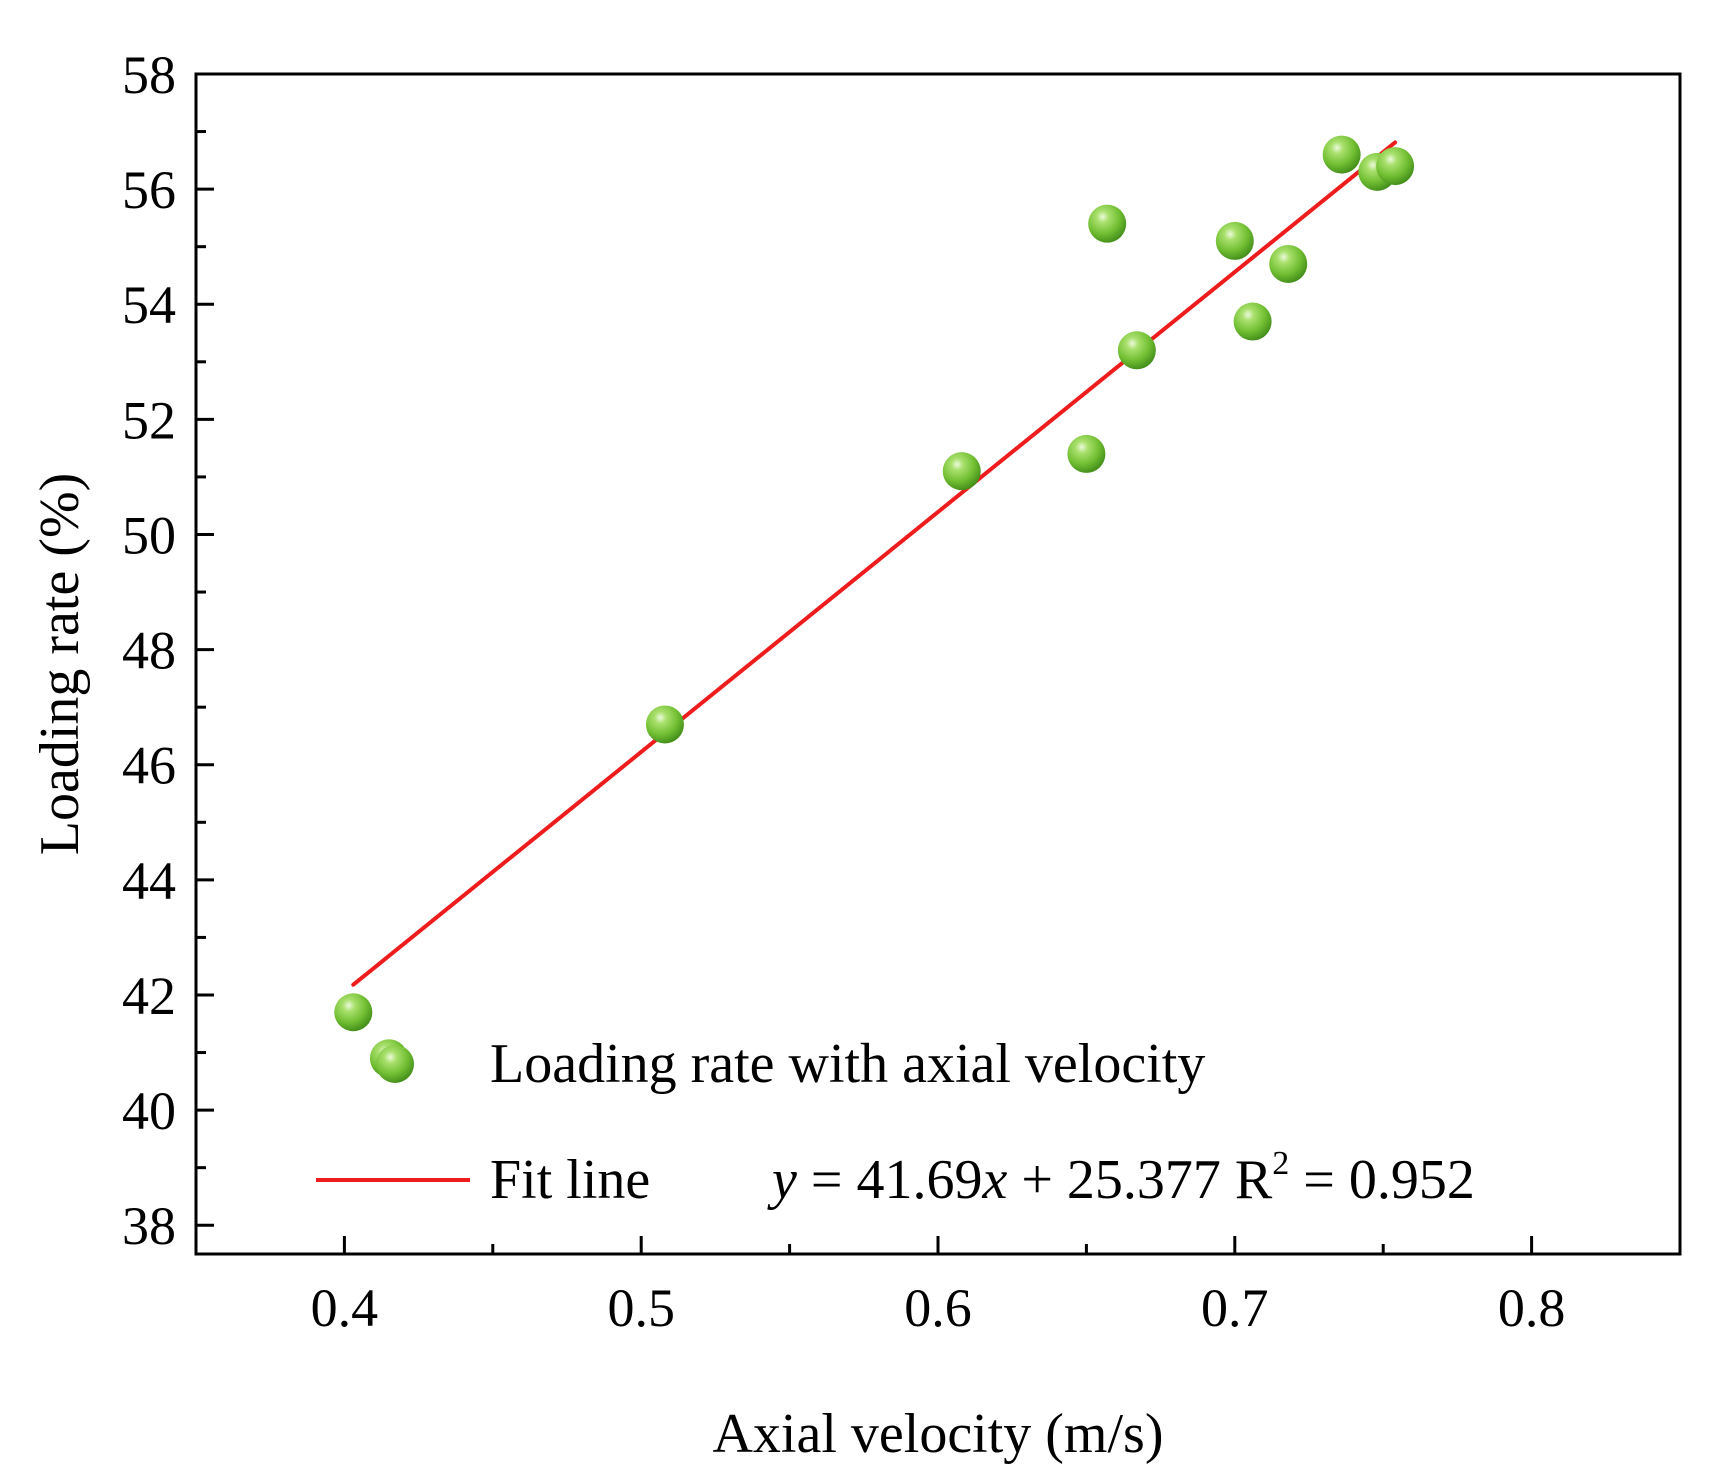 The width and height of the screenshot is (1714, 1476). Describe the element at coordinates (149, 190) in the screenshot. I see `y-tick-label: 56` at that location.